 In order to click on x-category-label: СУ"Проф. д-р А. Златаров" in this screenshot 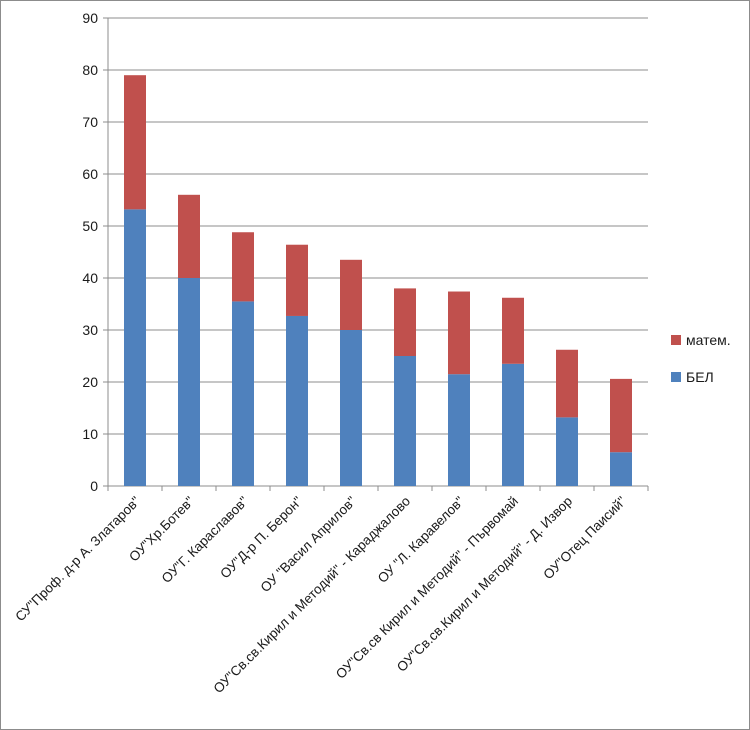, I will do `click(77, 558)`.